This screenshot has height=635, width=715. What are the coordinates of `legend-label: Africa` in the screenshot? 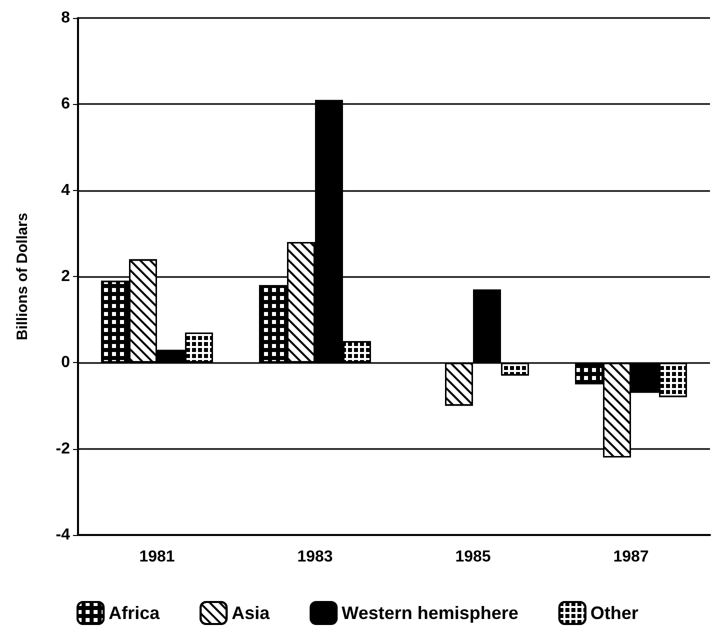 It's located at (134, 613).